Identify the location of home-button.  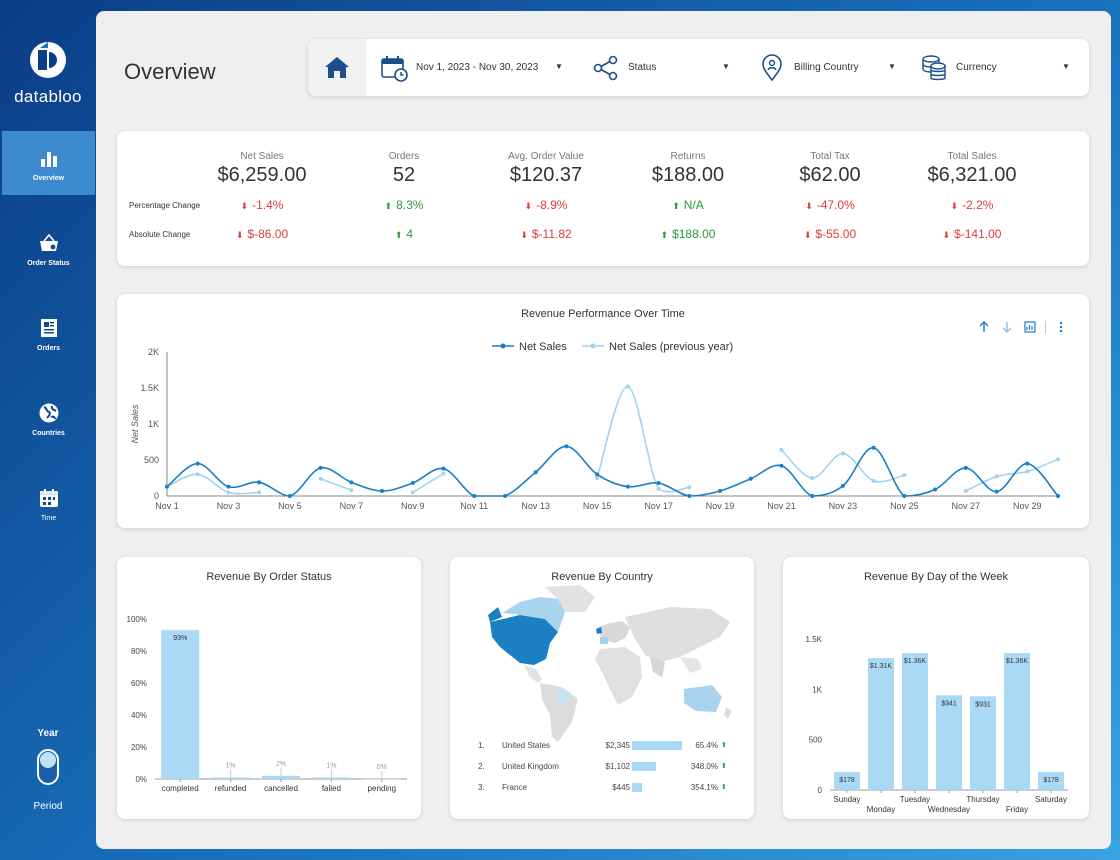
(337, 67).